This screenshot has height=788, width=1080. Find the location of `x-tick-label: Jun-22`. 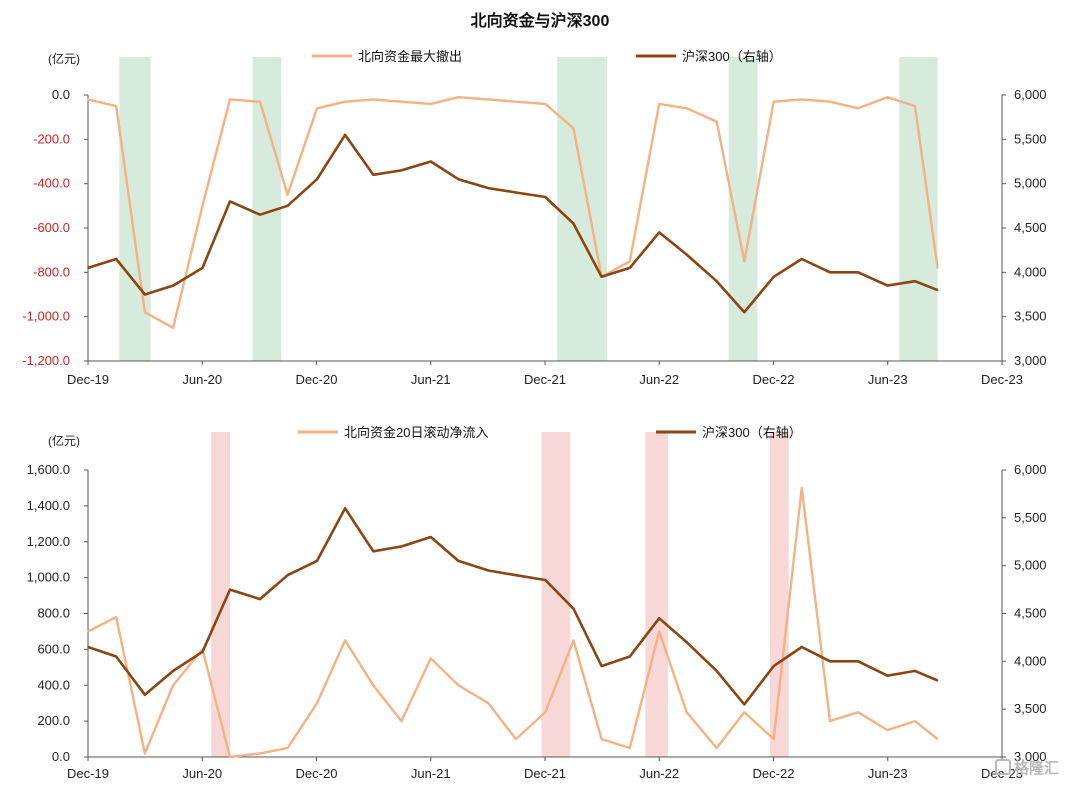

x-tick-label: Jun-22 is located at coordinates (659, 379).